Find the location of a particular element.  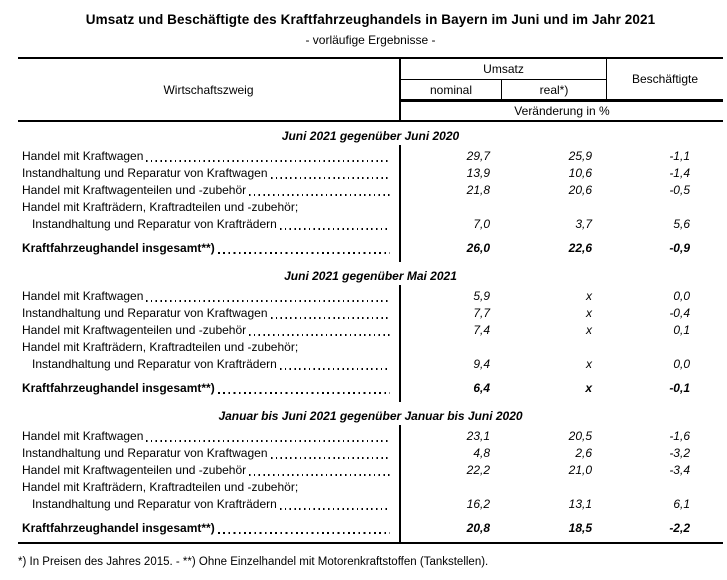

value-real: 10,6 is located at coordinates (580, 173).